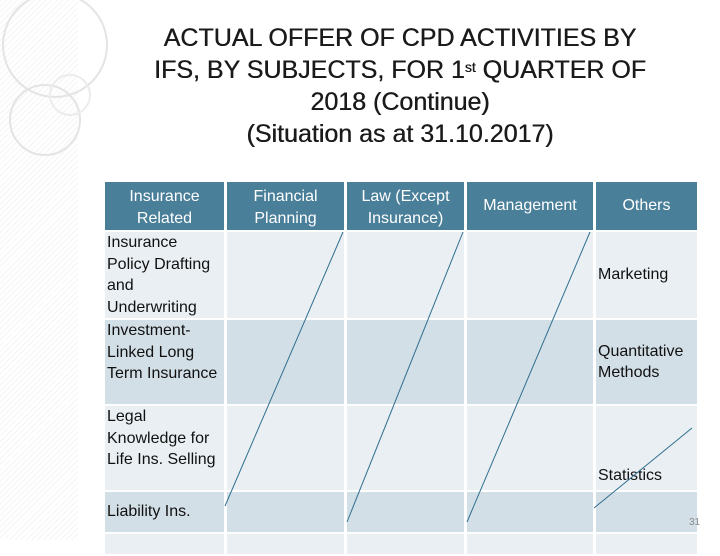  I want to click on cell-insurance-related, so click(164, 544).